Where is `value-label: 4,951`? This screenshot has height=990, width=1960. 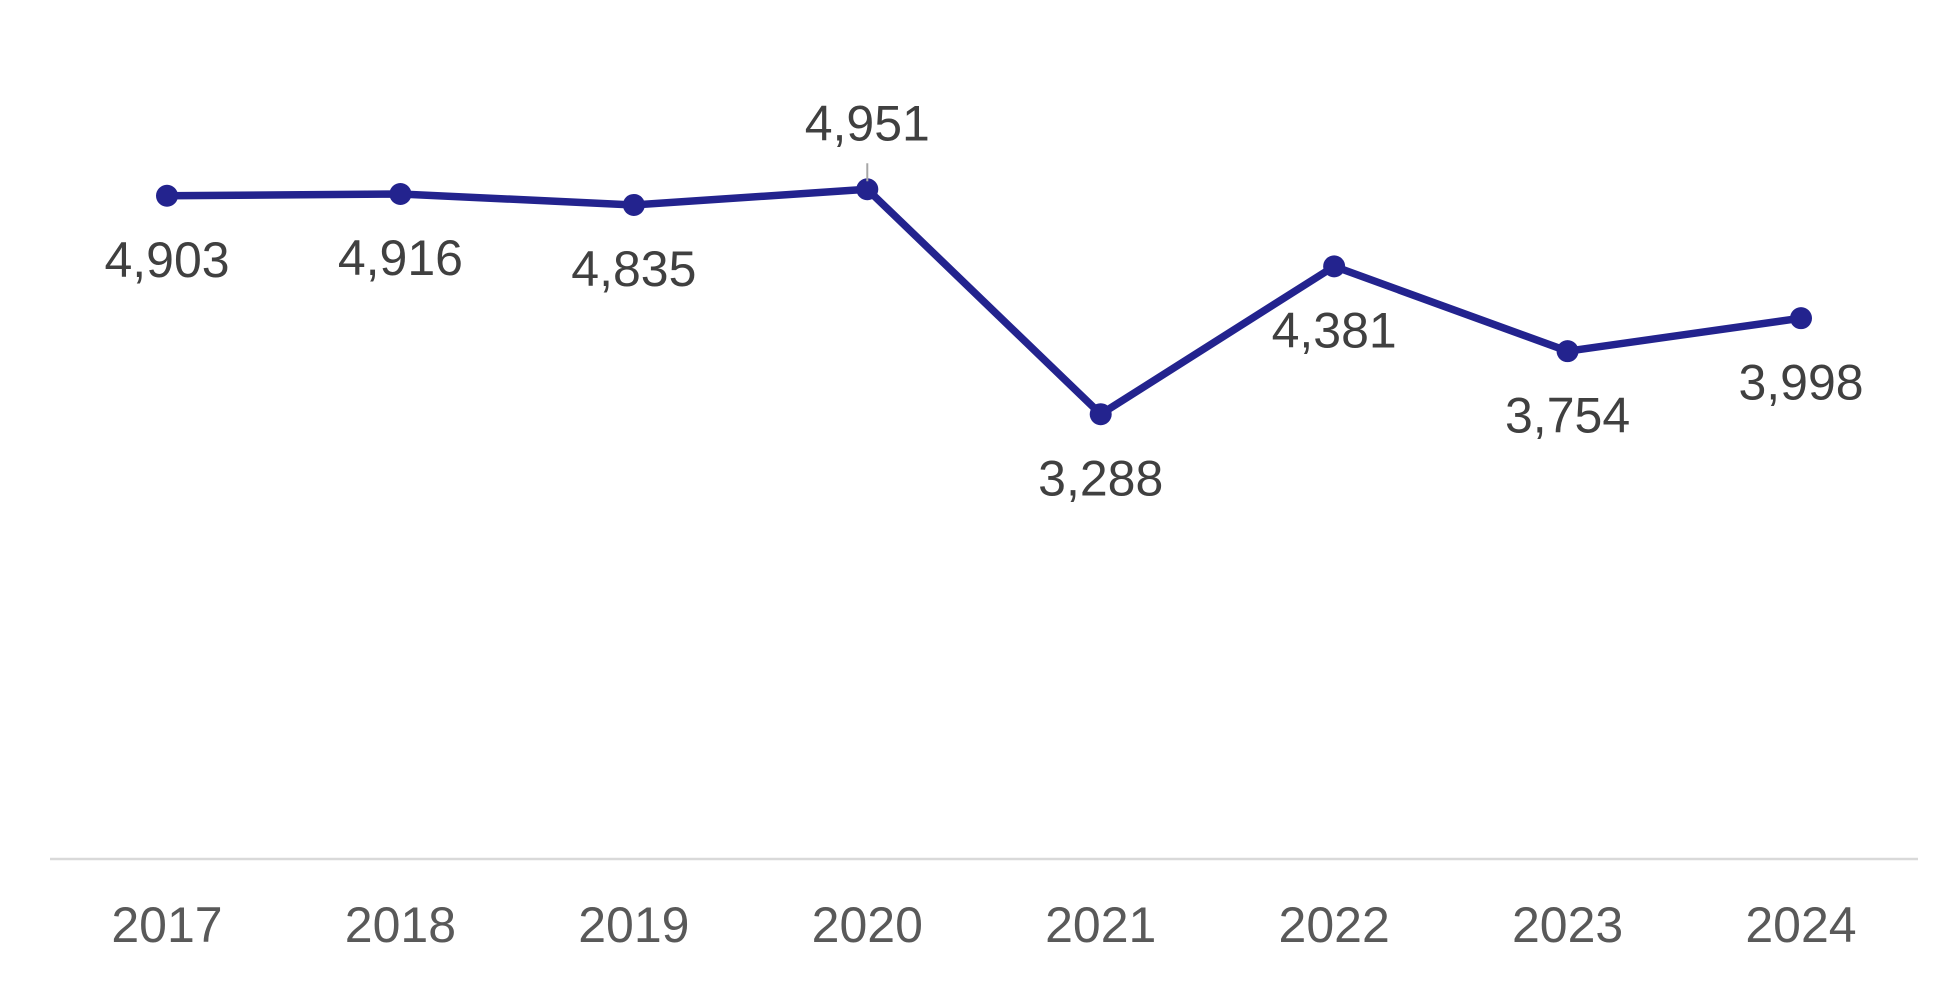 value-label: 4,951 is located at coordinates (867, 123).